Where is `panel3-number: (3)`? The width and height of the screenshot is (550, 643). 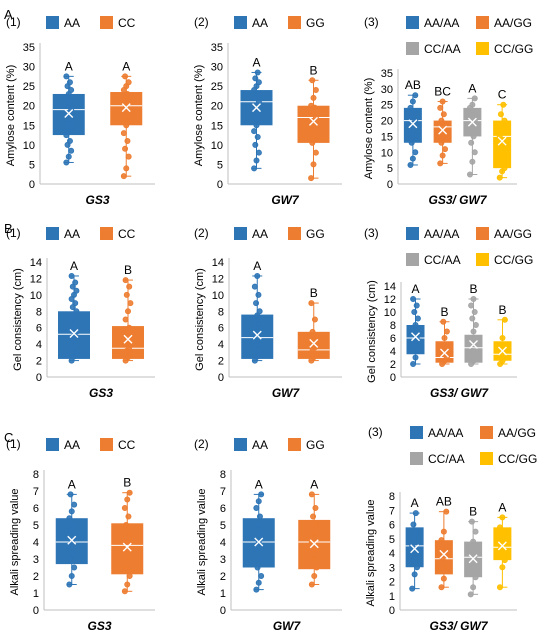
panel3-number: (3) is located at coordinates (371, 22).